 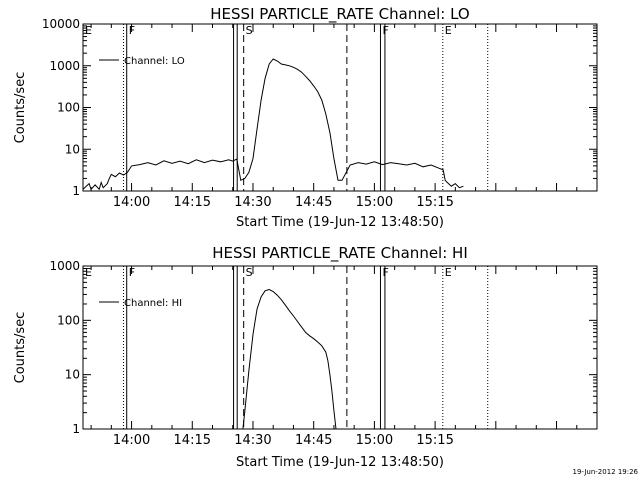 What do you see at coordinates (61, 24) in the screenshot?
I see `y-tick-label: 10000` at bounding box center [61, 24].